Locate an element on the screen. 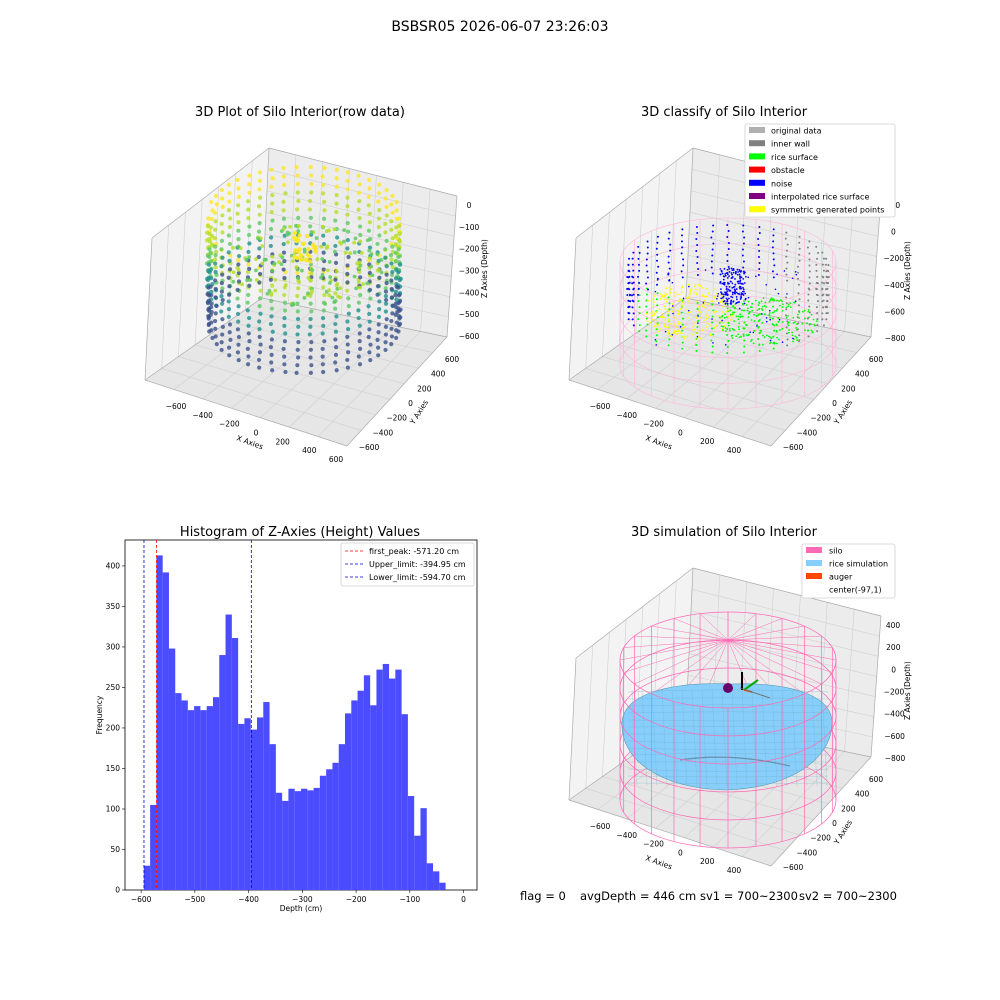 This screenshot has width=1000, height=1000. z-tick-label: −300 is located at coordinates (469, 271).